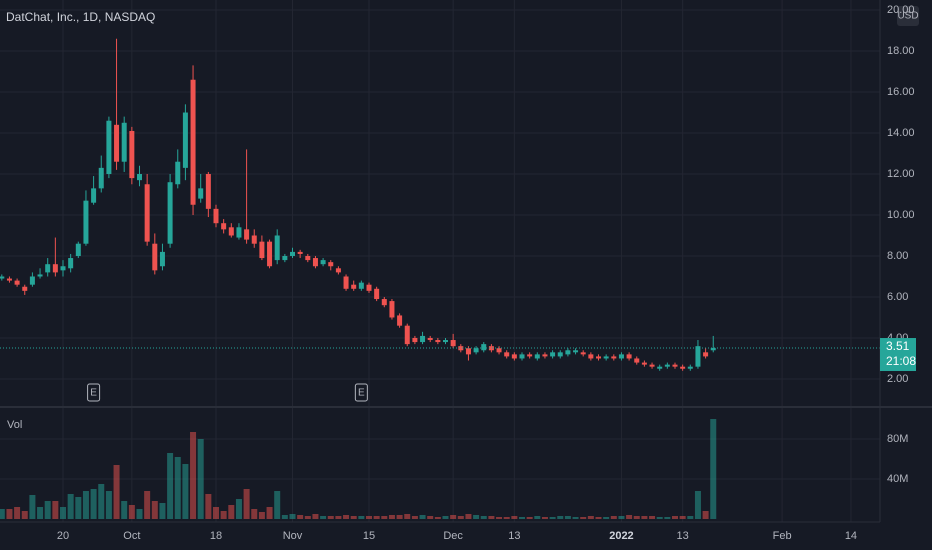 The width and height of the screenshot is (932, 550). What do you see at coordinates (63, 536) in the screenshot?
I see `x-tick-label: 20` at bounding box center [63, 536].